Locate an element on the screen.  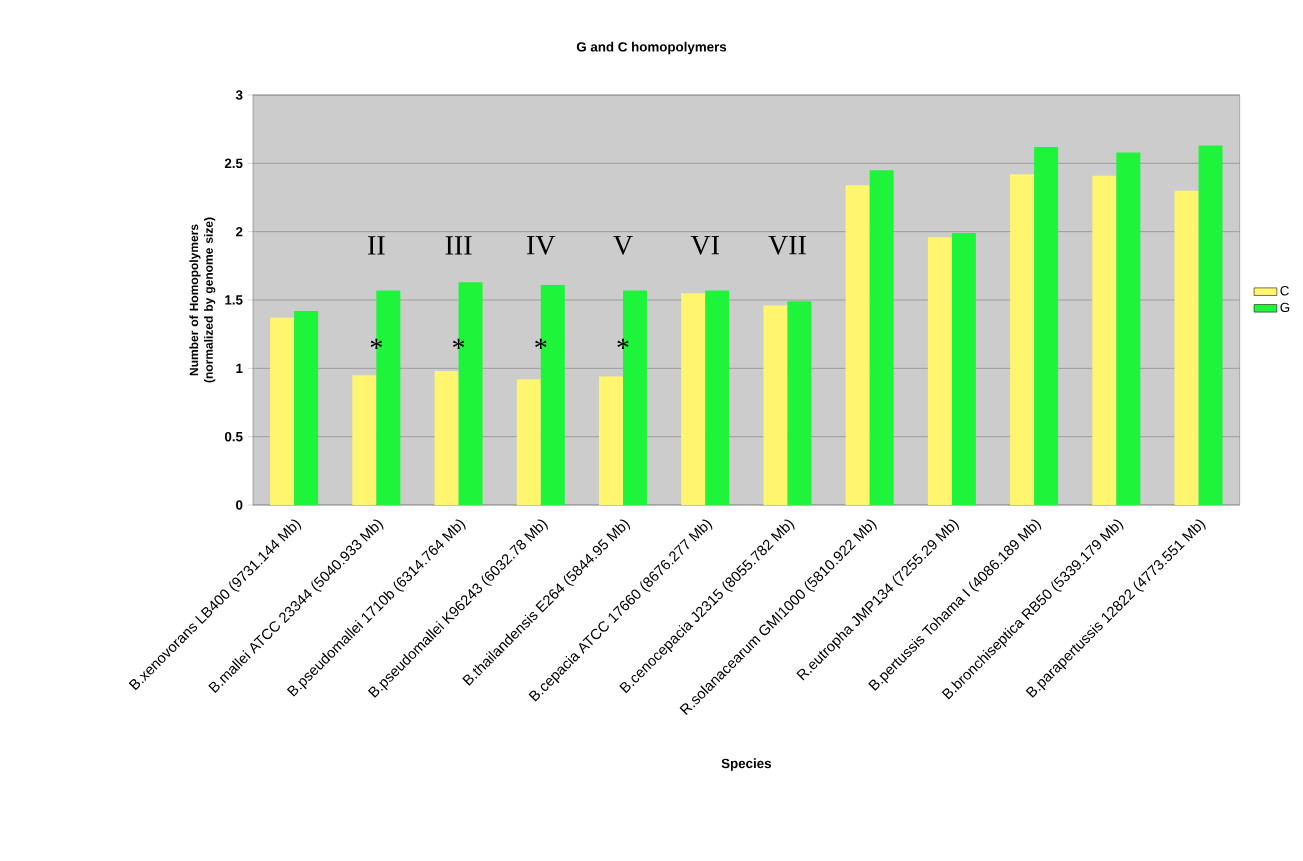
y-tick-label: 0 is located at coordinates (239, 505).